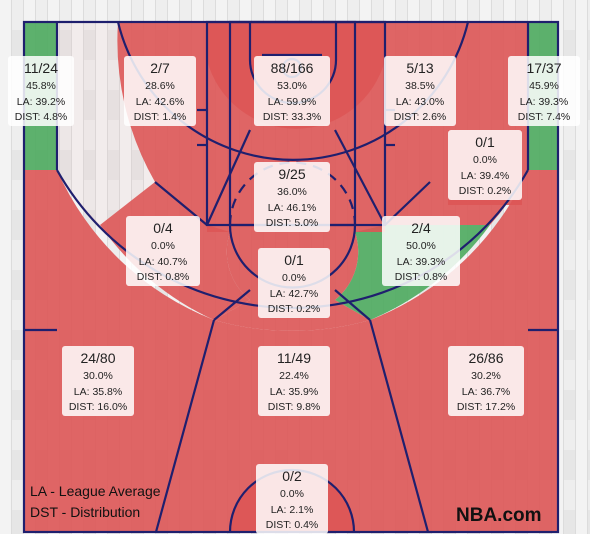 This screenshot has width=590, height=534. Describe the element at coordinates (294, 392) in the screenshot. I see `zone-league-avg: LA: 35.9%` at that location.